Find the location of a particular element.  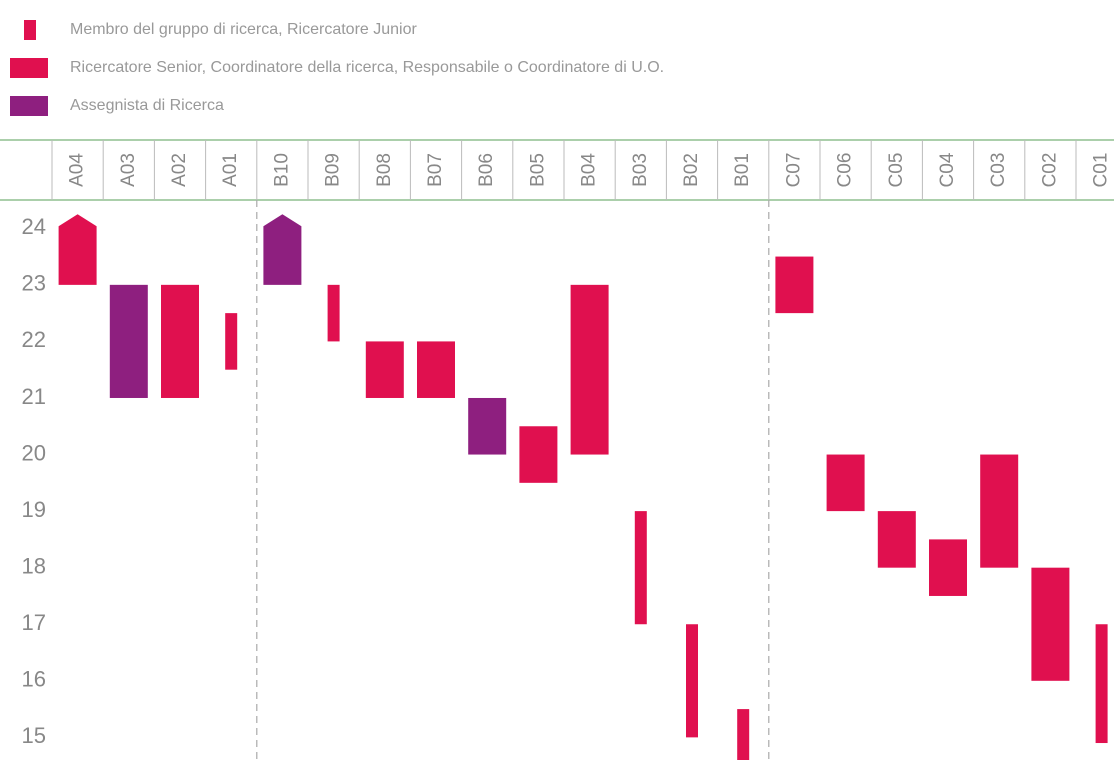

y-tick-label: 17 is located at coordinates (34, 622).